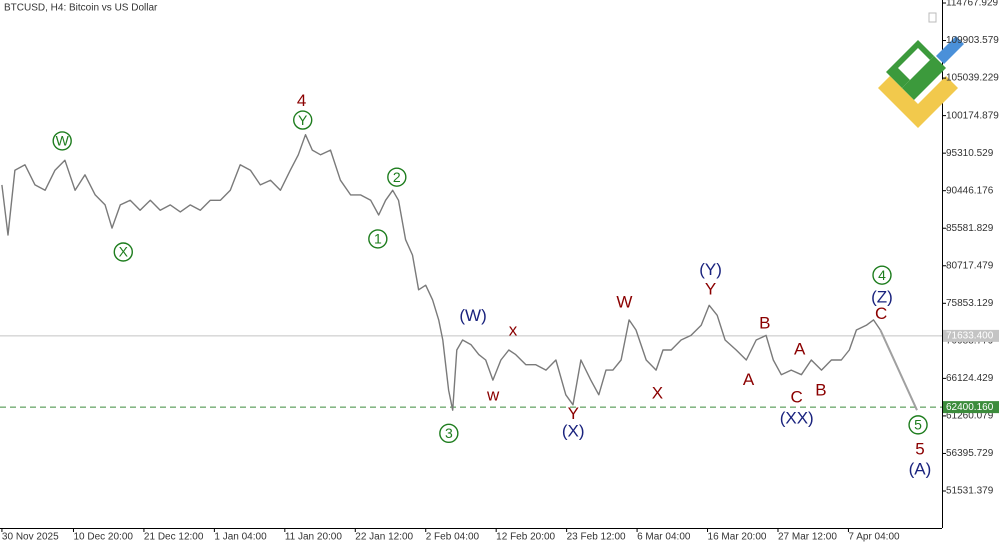 The height and width of the screenshot is (545, 1000). Describe the element at coordinates (970, 190) in the screenshot. I see `y-tick-label: 90446.176` at that location.